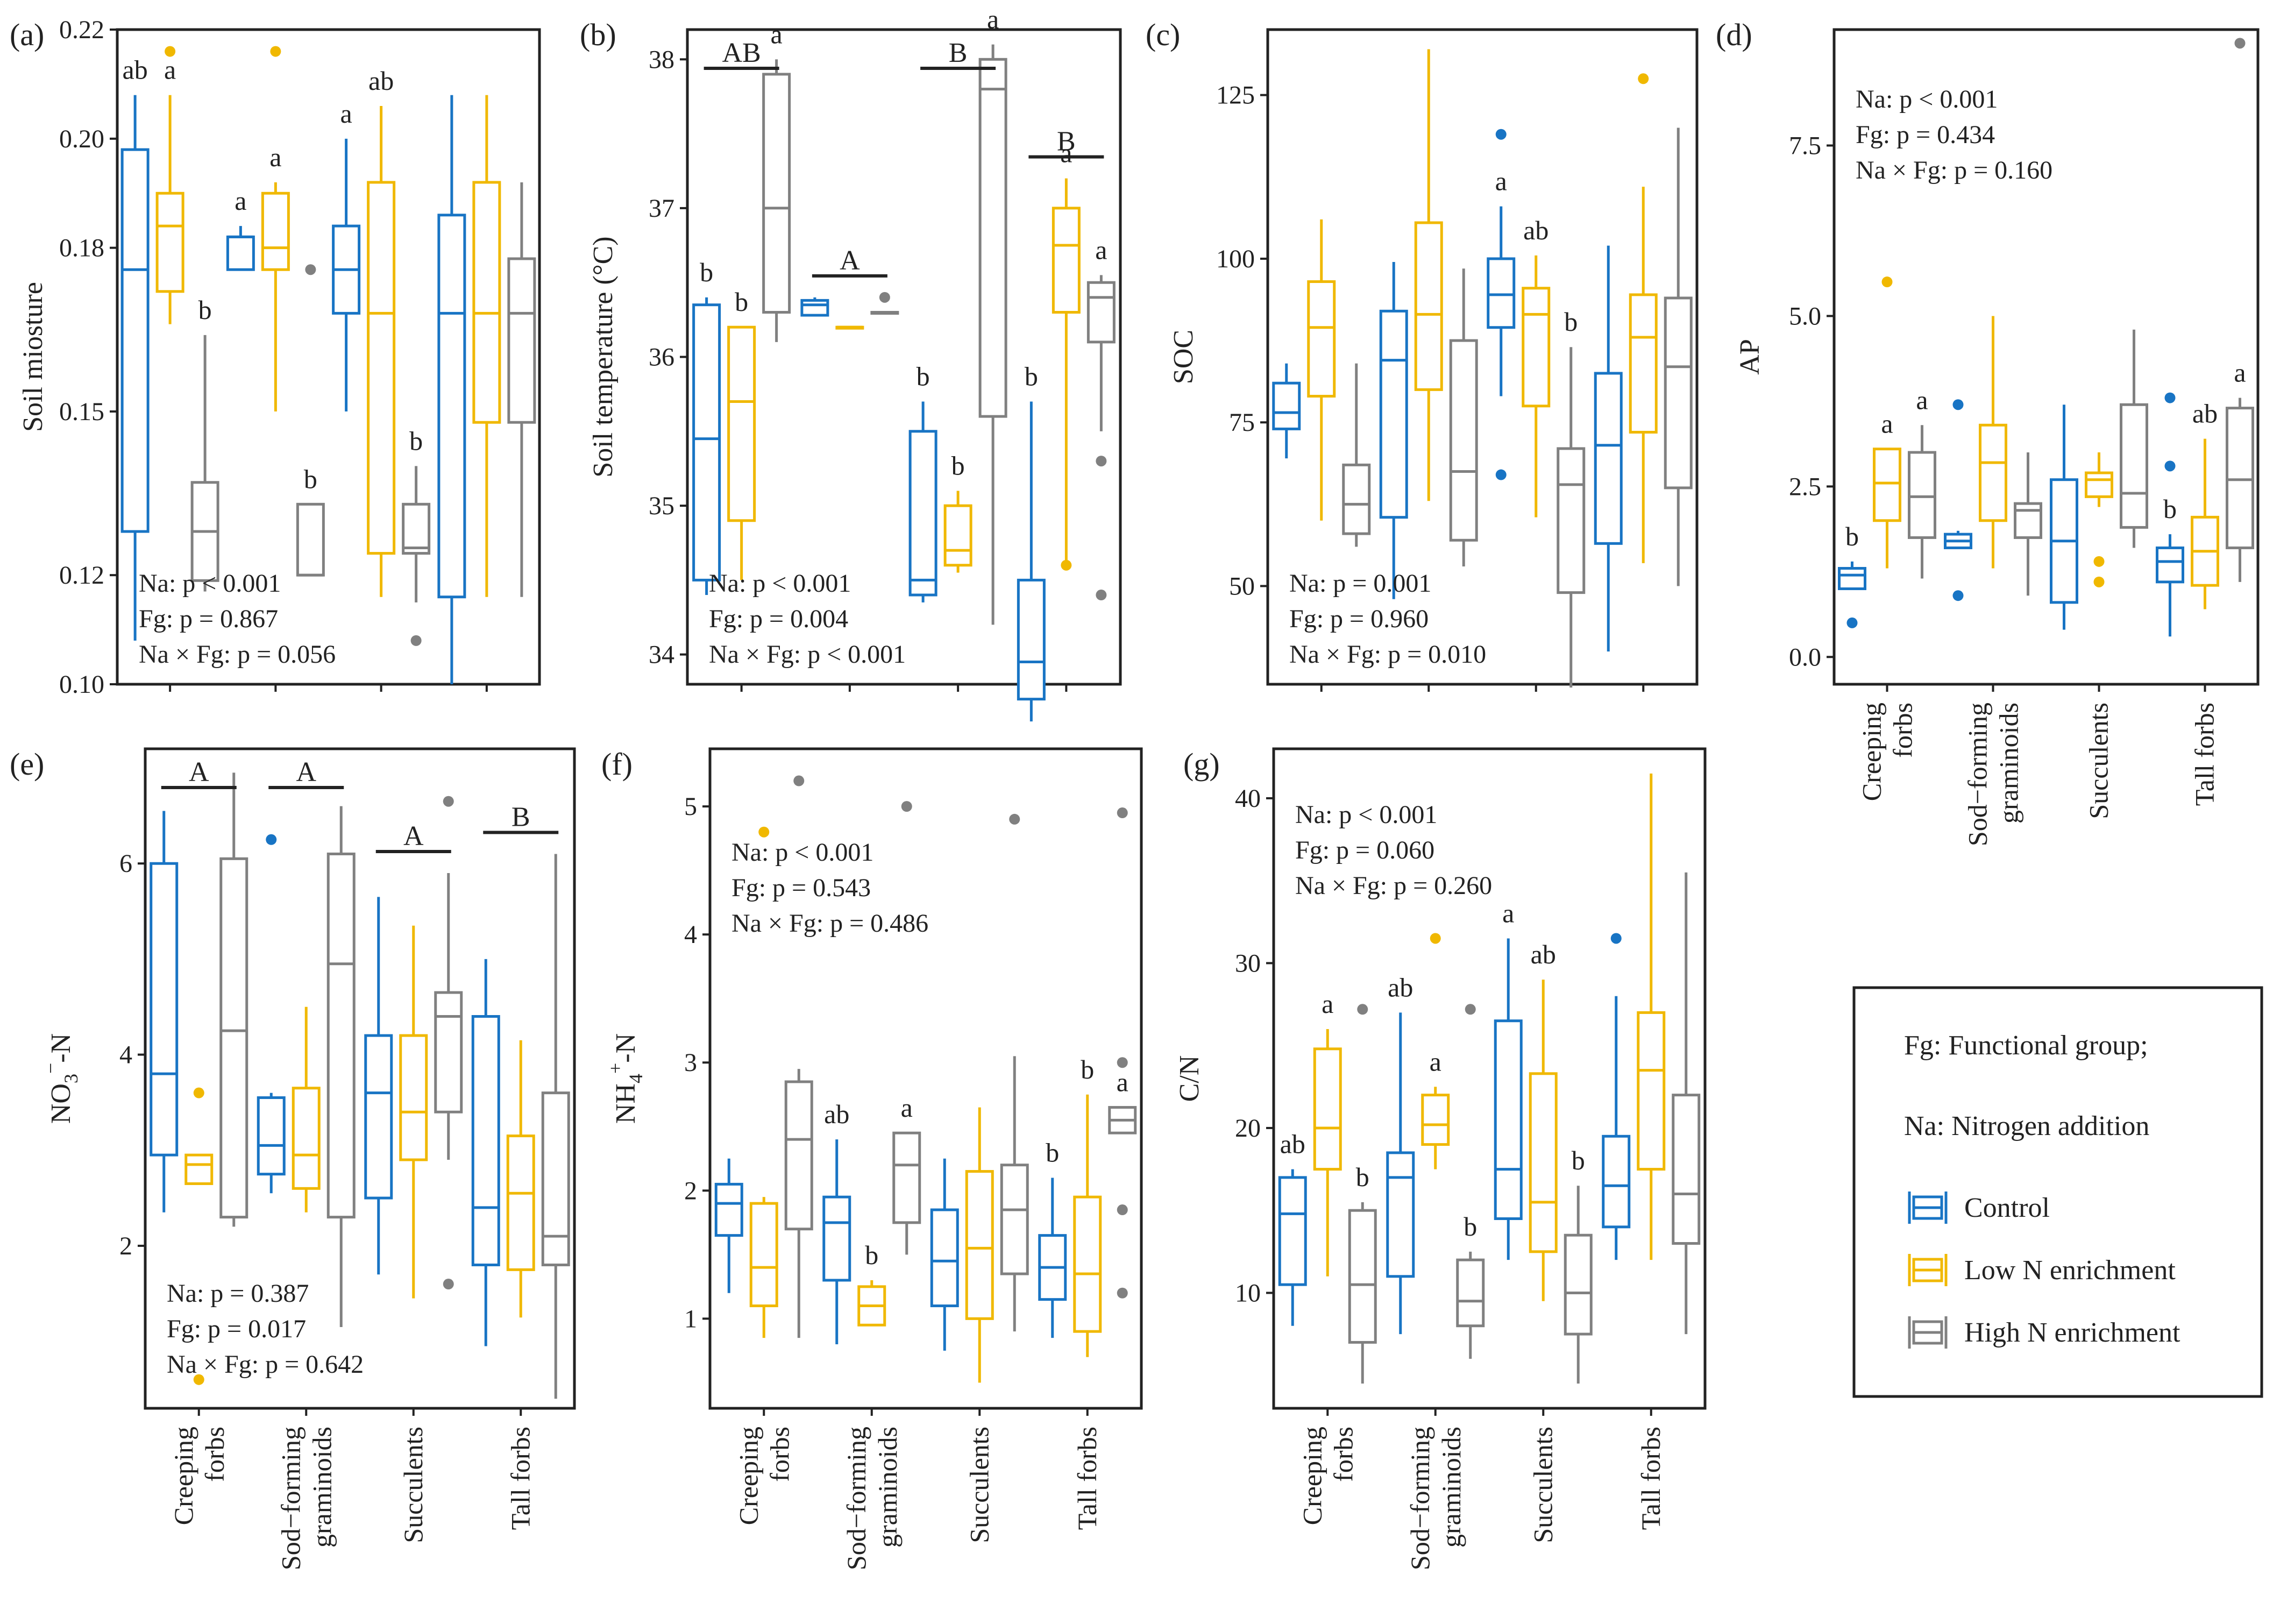 The image size is (2273, 1624). I want to click on y-tick-label: 100, so click(1235, 259).